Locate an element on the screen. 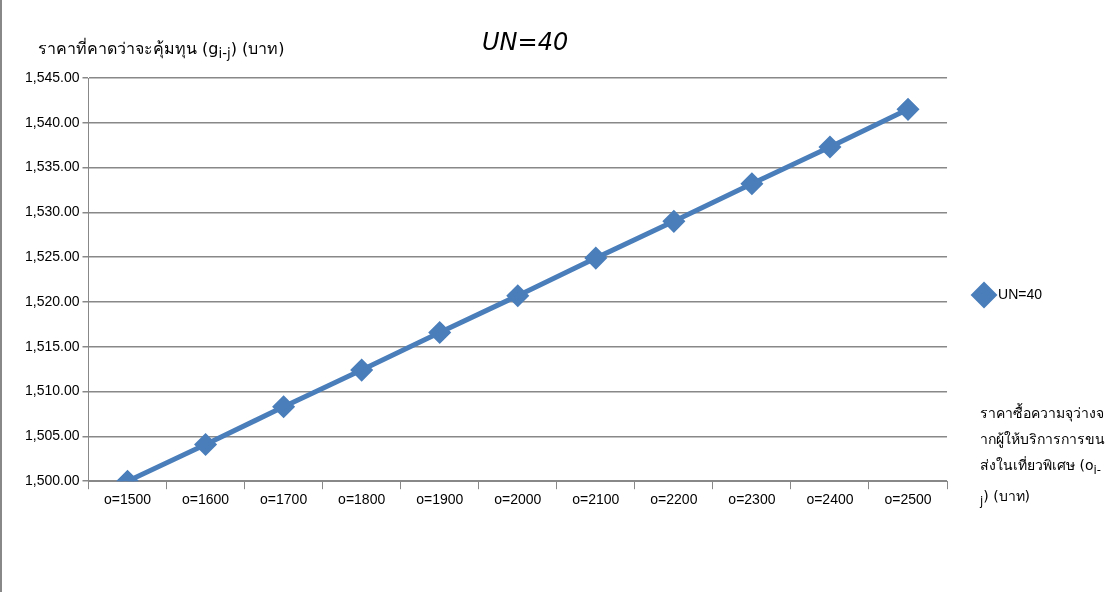 Image resolution: width=1105 pixels, height=592 pixels. y-tick-label: 1,525.00 is located at coordinates (52, 256).